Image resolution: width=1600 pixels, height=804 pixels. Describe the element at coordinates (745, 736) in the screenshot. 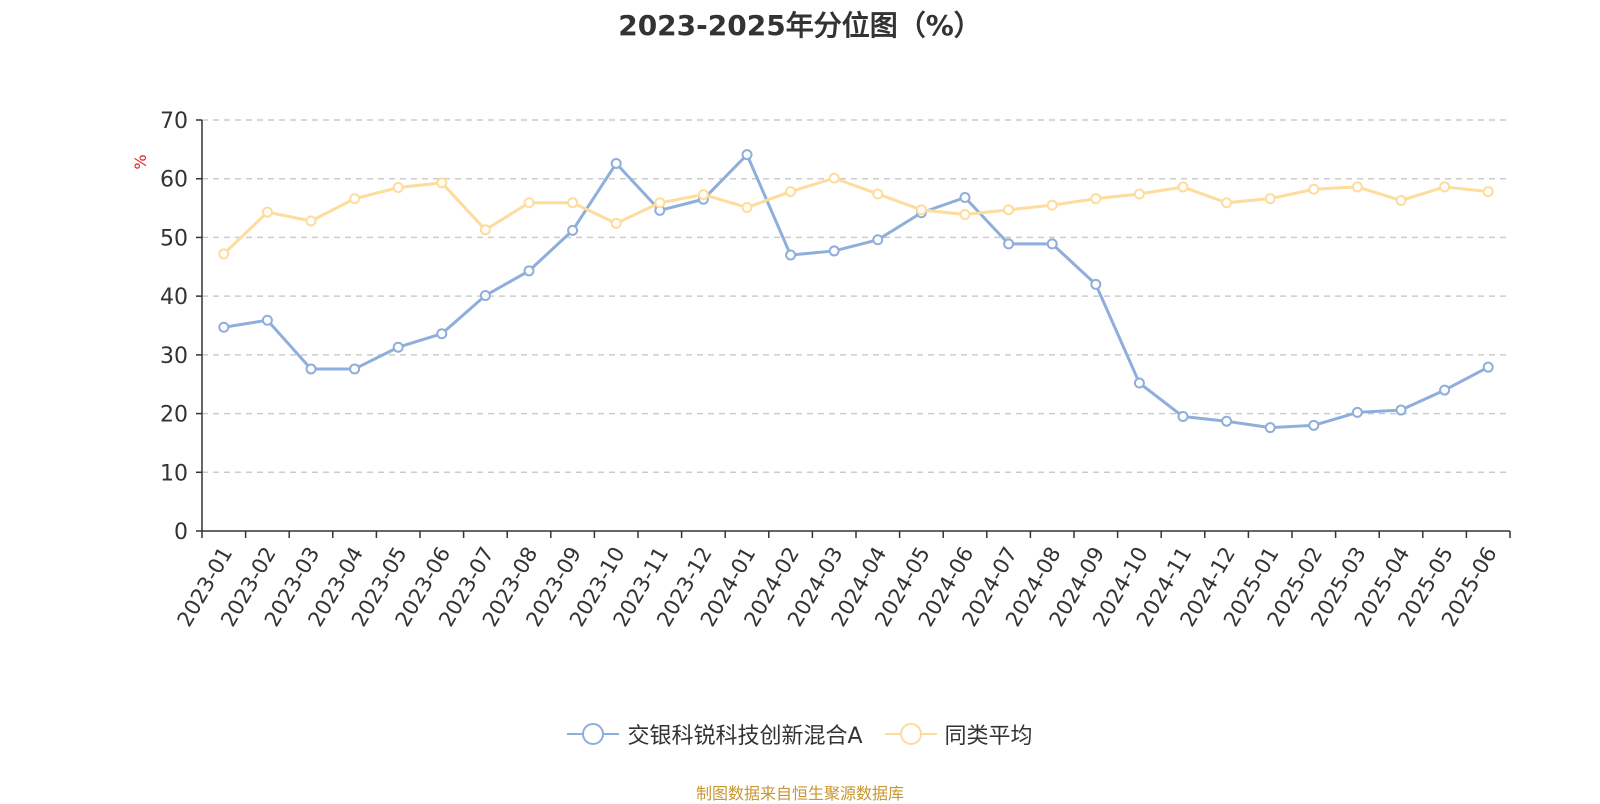

I see `legend-label-fund: 交银科锐科技创新混合A` at that location.